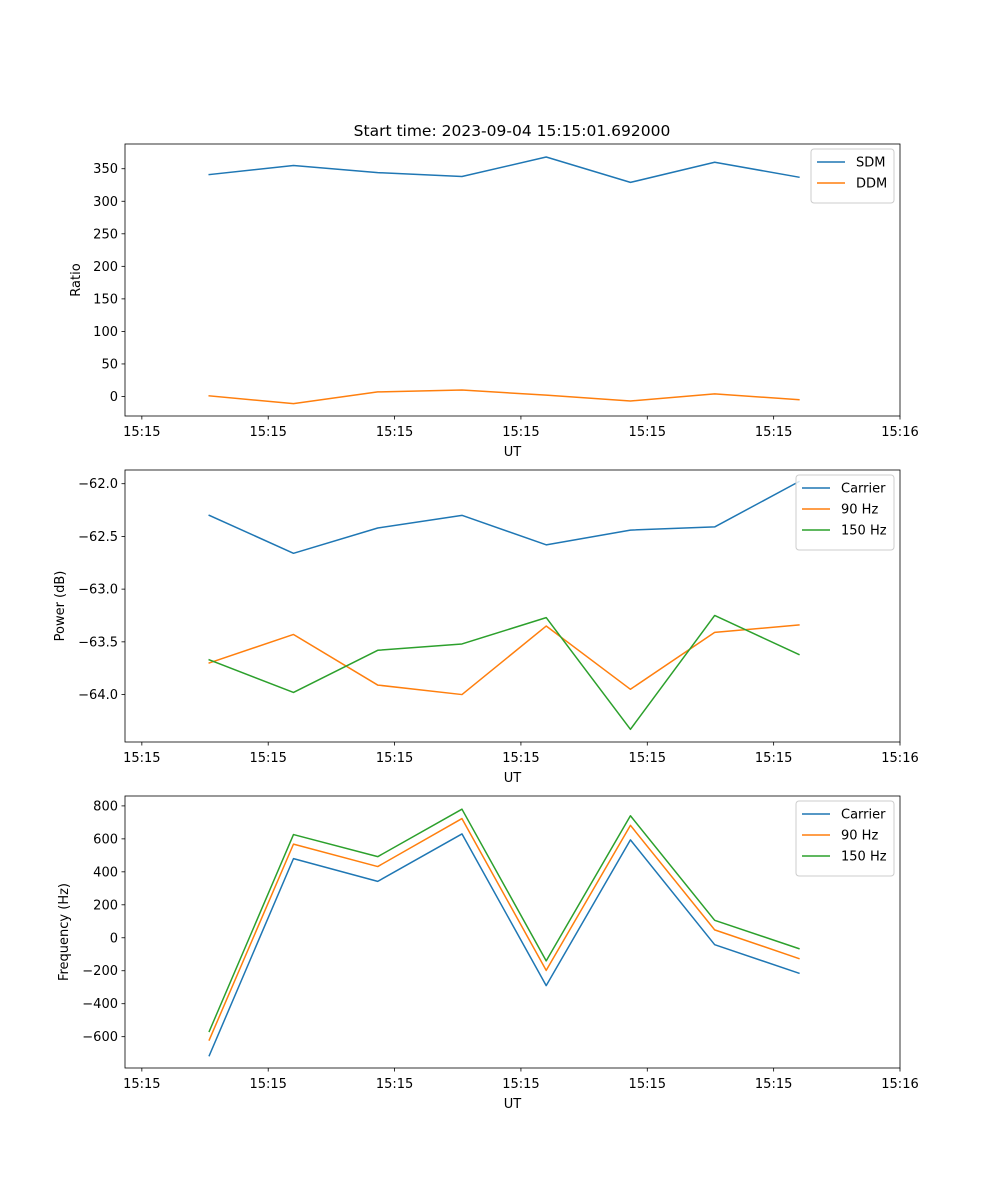 The height and width of the screenshot is (1200, 1000). I want to click on series-line-ddm, so click(504, 397).